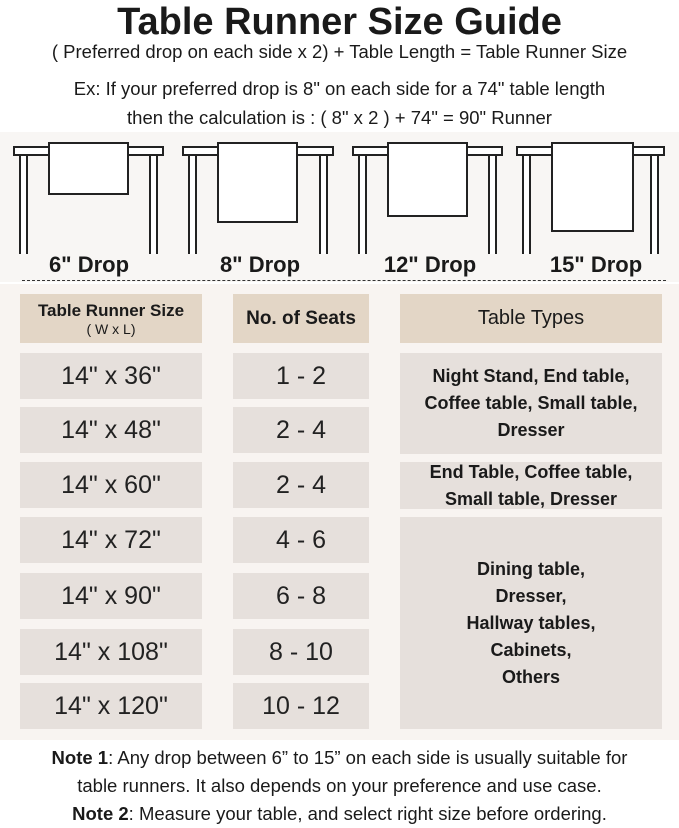  What do you see at coordinates (111, 596) in the screenshot?
I see `size-cell: 14" x 90"` at bounding box center [111, 596].